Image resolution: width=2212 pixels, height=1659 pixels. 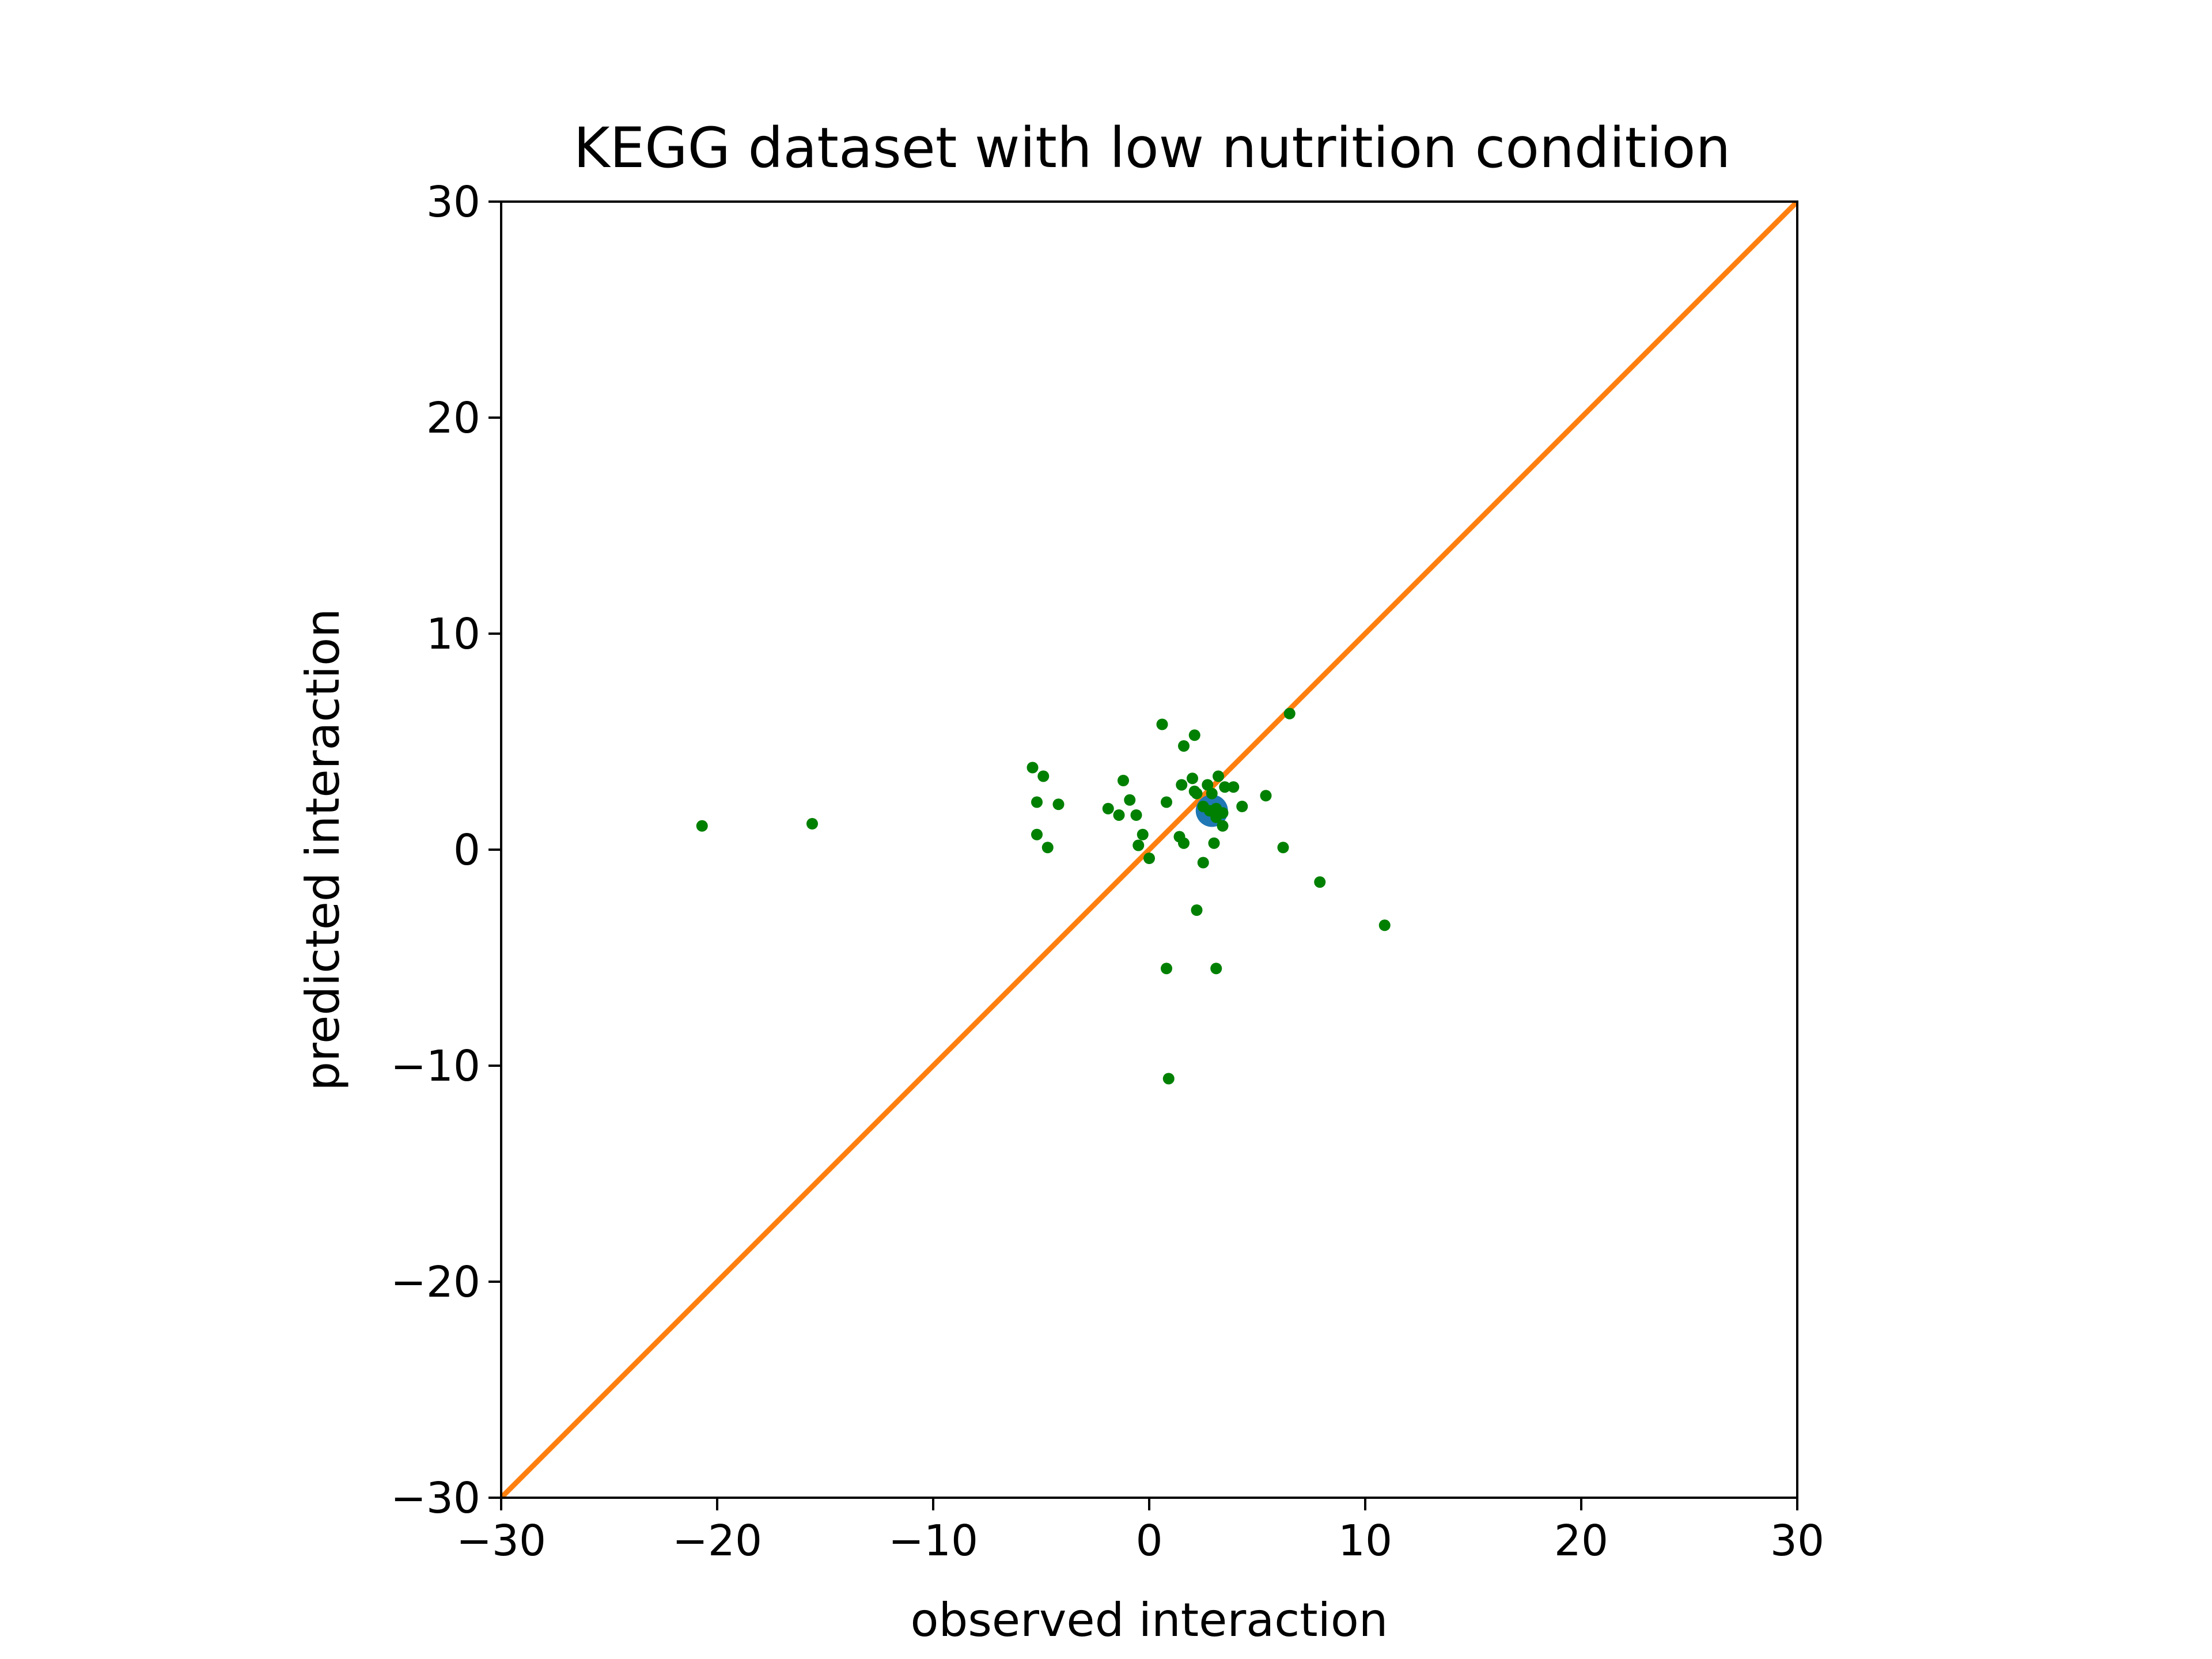 What do you see at coordinates (501, 1541) in the screenshot?
I see `x-tick-label: −30` at bounding box center [501, 1541].